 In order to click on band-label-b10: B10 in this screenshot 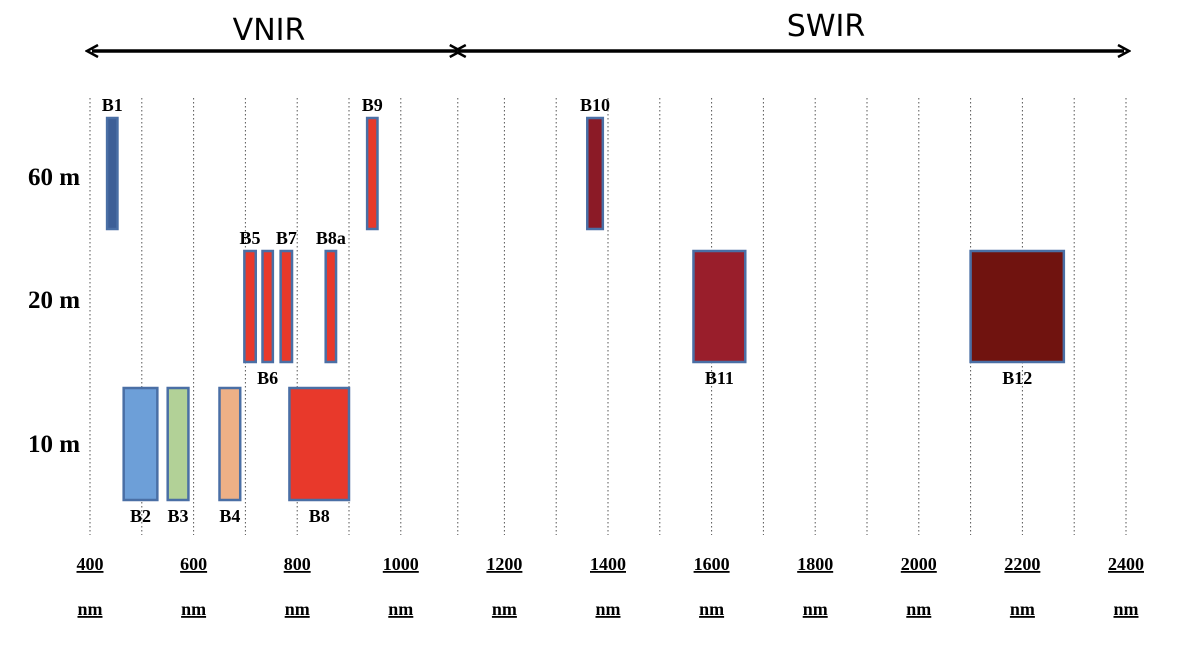, I will do `click(595, 105)`.